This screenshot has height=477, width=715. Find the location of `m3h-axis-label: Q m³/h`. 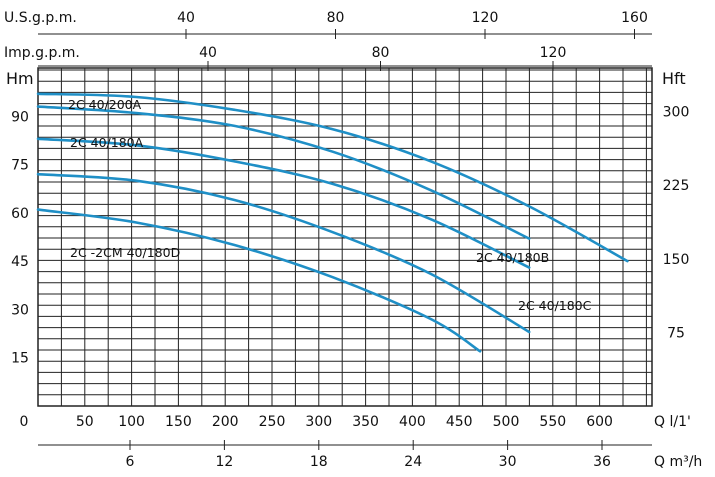

m3h-axis-label: Q m³/h is located at coordinates (678, 462).